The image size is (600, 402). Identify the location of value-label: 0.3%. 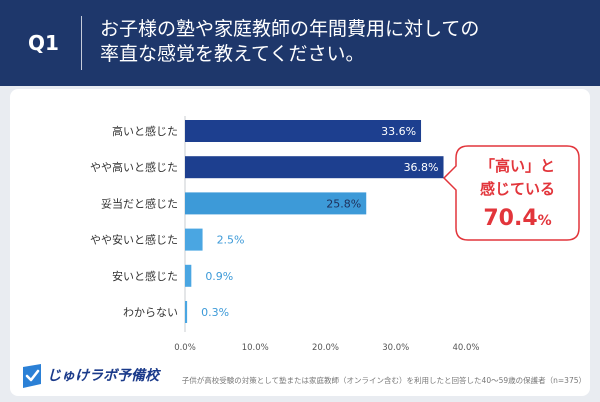
(215, 312).